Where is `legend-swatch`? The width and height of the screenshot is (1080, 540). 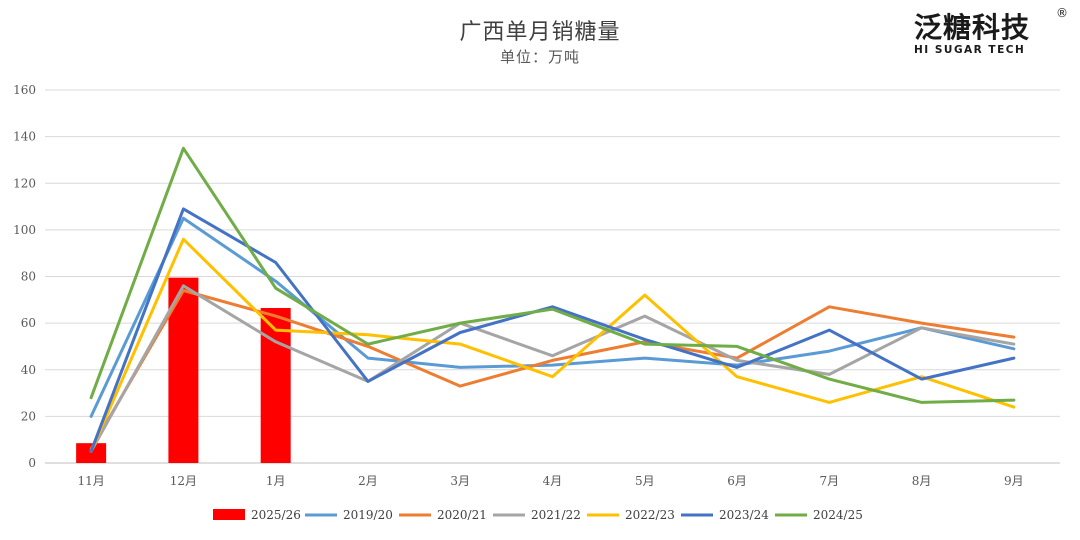
legend-swatch is located at coordinates (229, 514).